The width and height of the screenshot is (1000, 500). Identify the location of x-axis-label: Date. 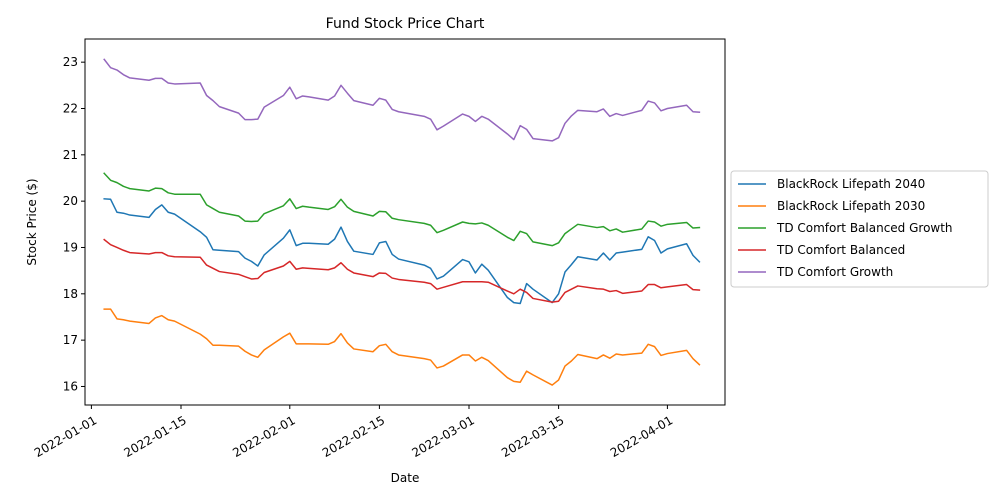
(405, 478).